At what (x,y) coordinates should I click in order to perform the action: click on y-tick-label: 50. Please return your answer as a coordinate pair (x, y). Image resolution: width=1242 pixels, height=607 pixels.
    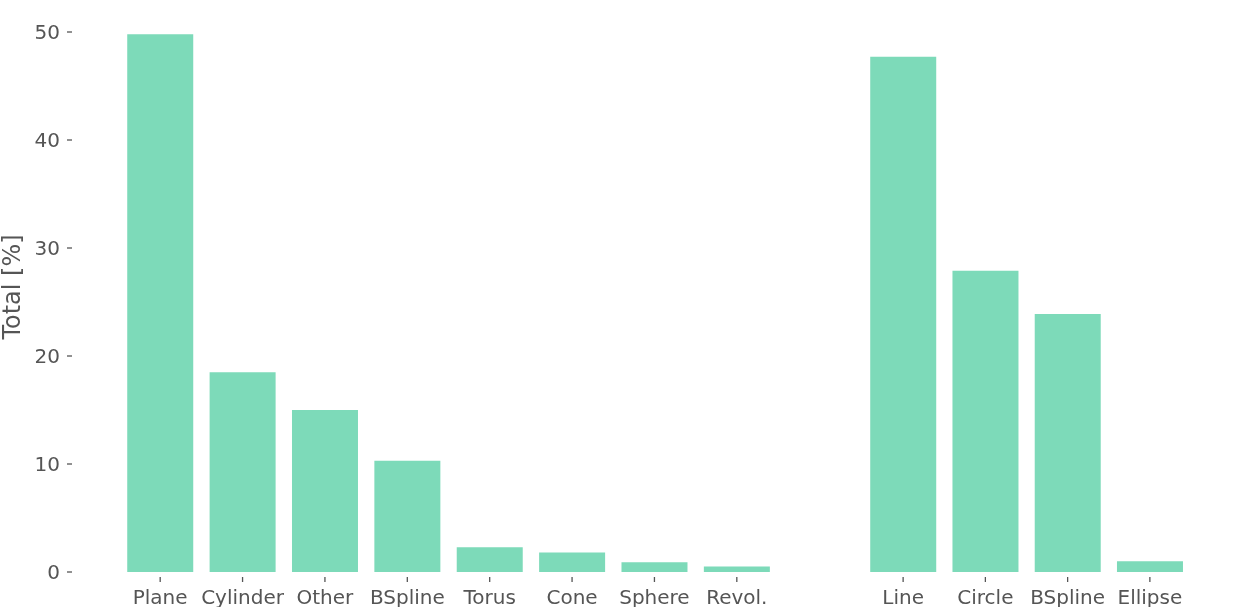
    Looking at the image, I should click on (47, 32).